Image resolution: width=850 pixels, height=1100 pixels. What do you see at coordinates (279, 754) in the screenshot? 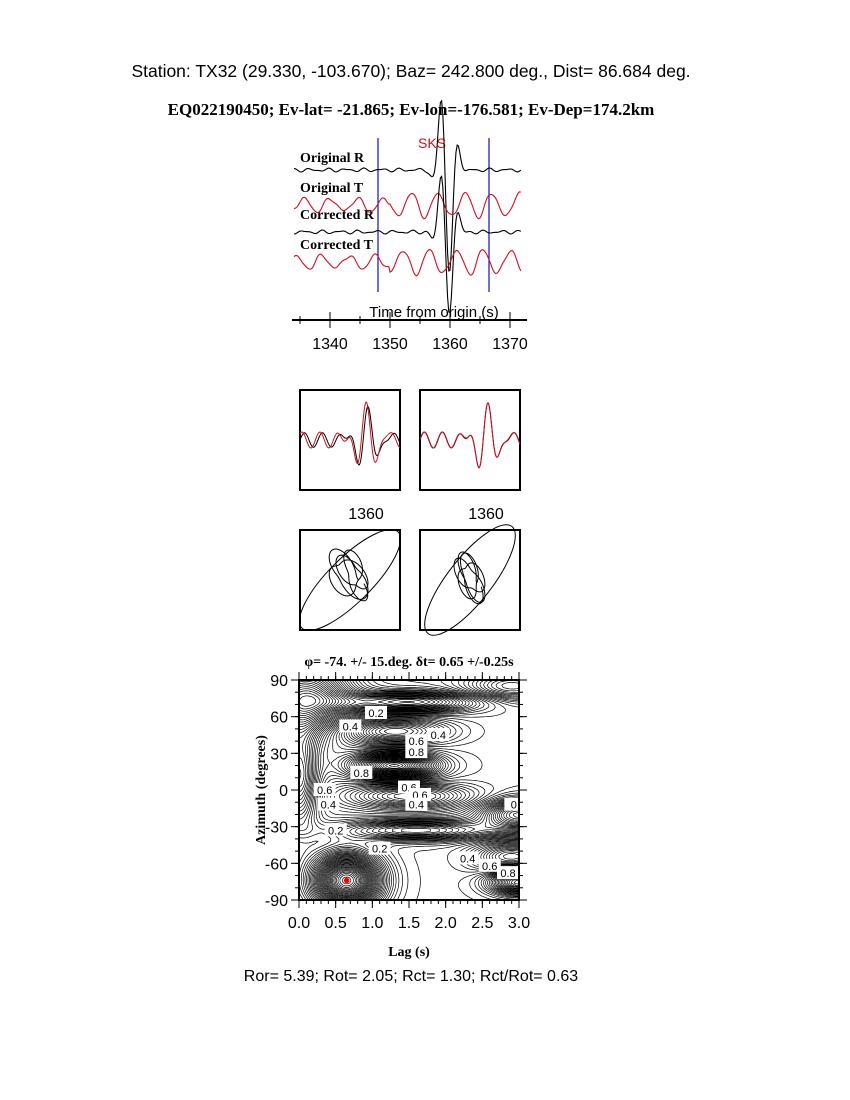
I see `y-tick-label: 30` at bounding box center [279, 754].